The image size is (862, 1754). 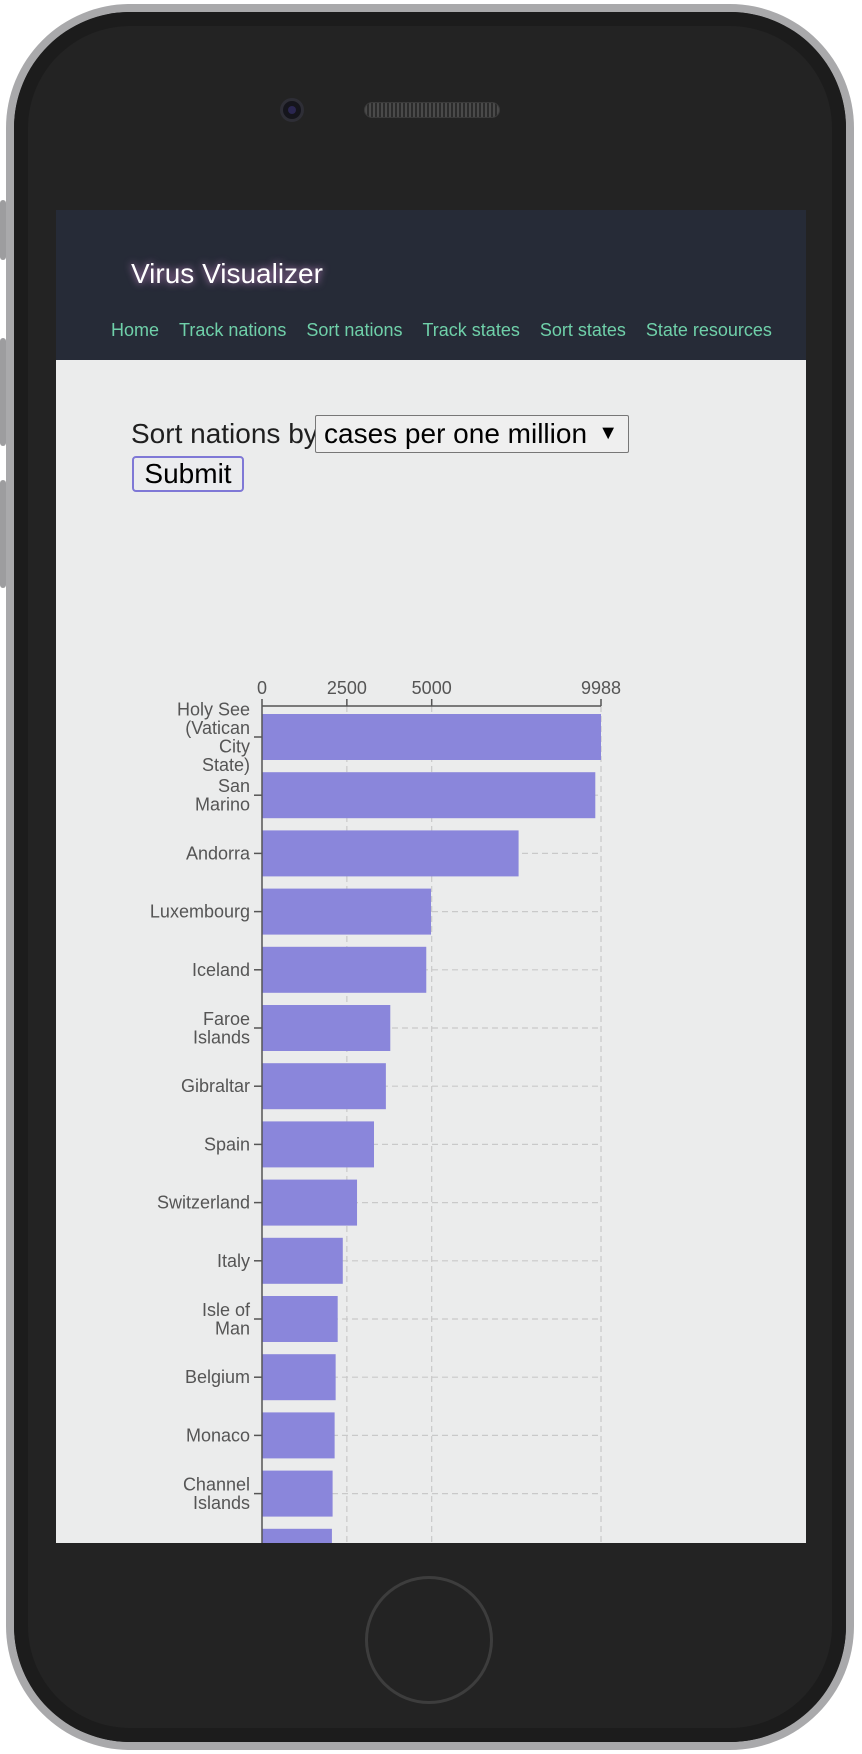 What do you see at coordinates (224, 433) in the screenshot?
I see `sort-label: Sort nations by` at bounding box center [224, 433].